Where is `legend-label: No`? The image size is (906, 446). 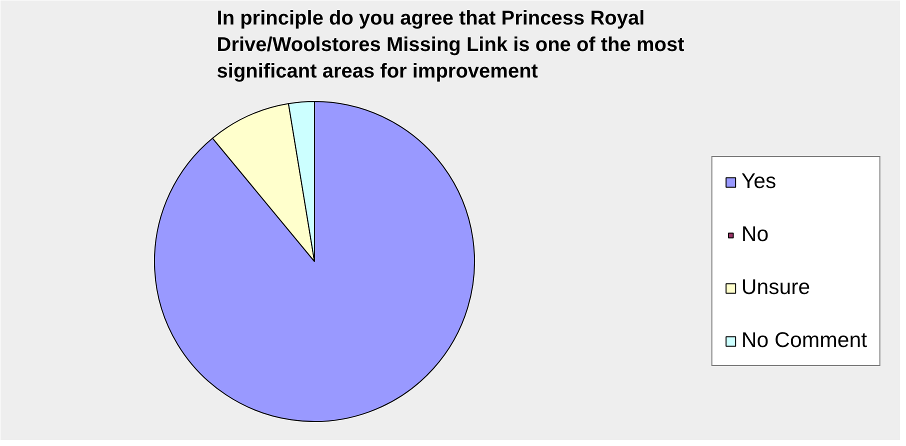
legend-label: No is located at coordinates (755, 234).